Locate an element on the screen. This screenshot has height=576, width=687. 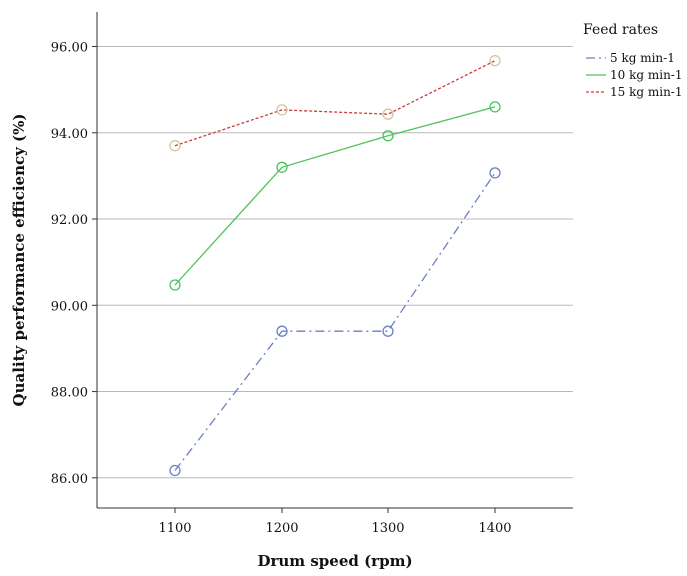
legend-label: 5 kg min-1 is located at coordinates (642, 58).